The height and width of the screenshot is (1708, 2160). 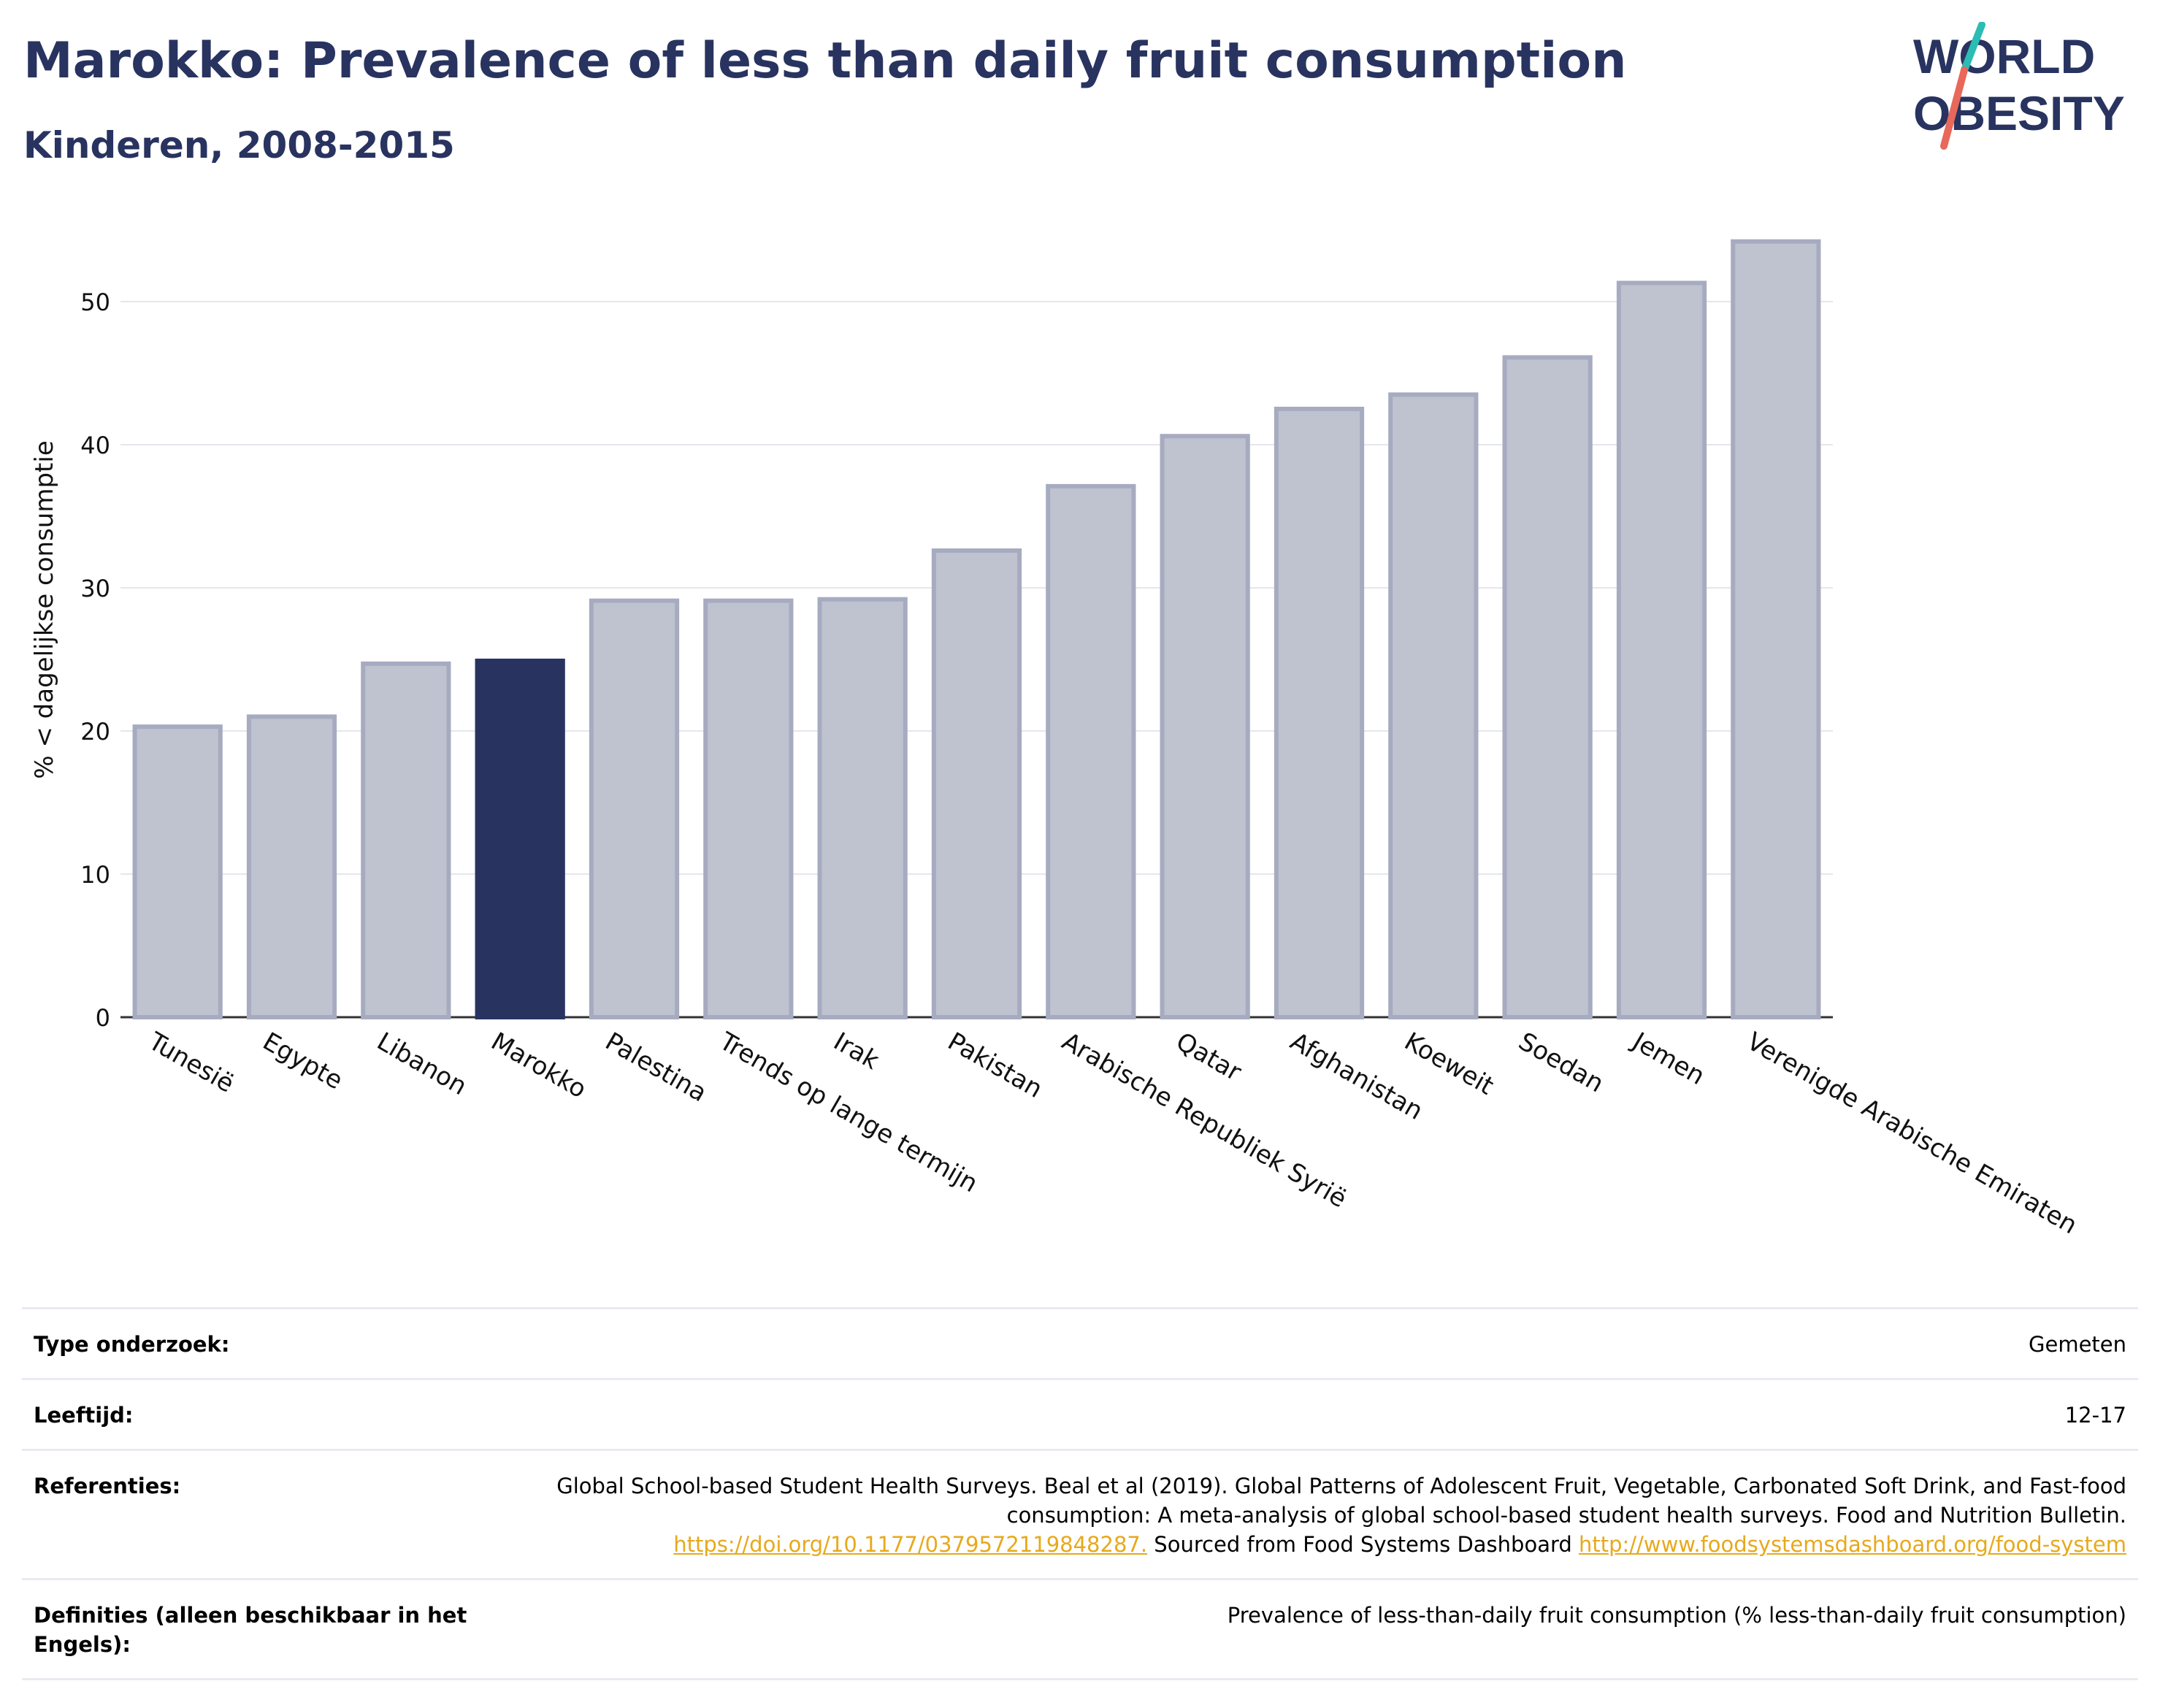 I want to click on info-label: Leeftijd:, so click(x=84, y=1415).